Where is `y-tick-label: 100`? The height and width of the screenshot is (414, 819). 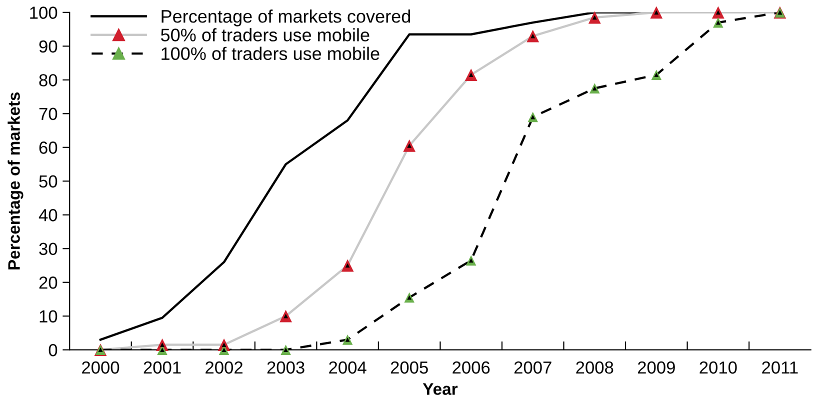
y-tick-label: 100 is located at coordinates (44, 12).